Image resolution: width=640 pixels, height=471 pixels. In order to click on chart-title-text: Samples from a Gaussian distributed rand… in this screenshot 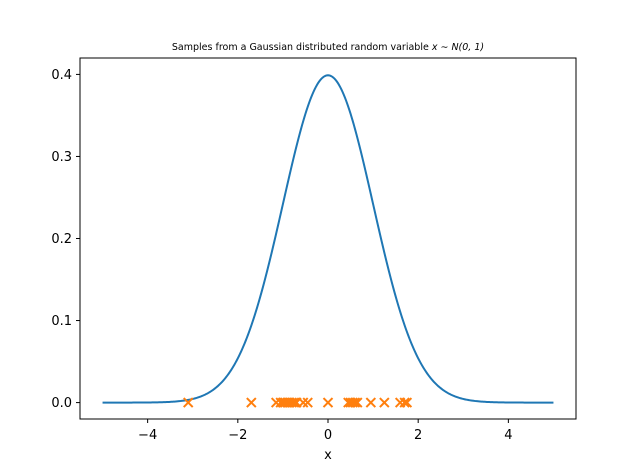, I will do `click(302, 47)`.